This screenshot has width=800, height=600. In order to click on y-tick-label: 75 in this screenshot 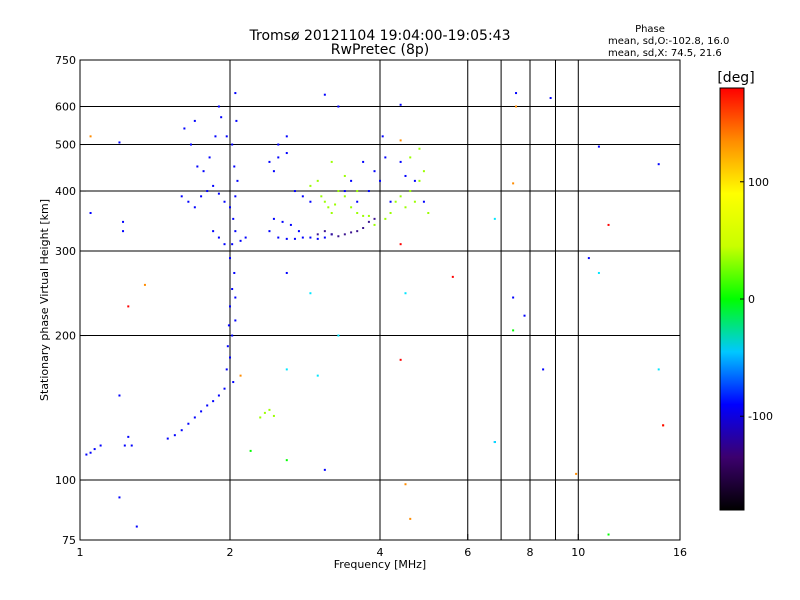, I will do `click(69, 540)`.